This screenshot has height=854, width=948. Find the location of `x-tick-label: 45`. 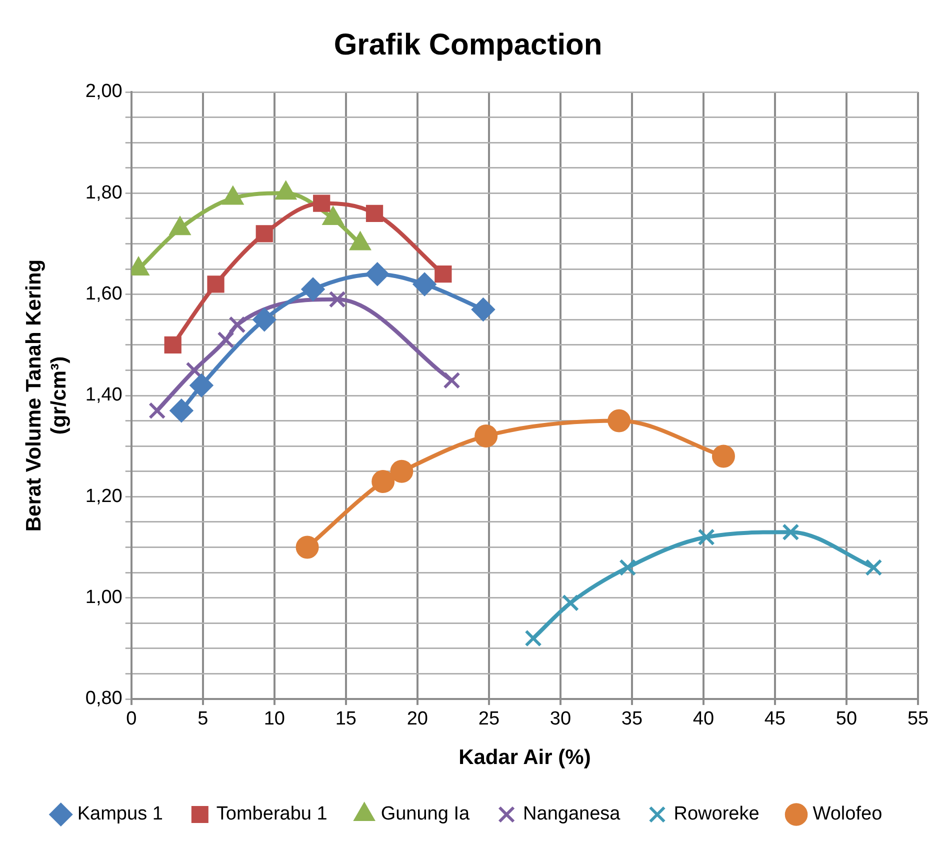

x-tick-label: 45 is located at coordinates (775, 719).